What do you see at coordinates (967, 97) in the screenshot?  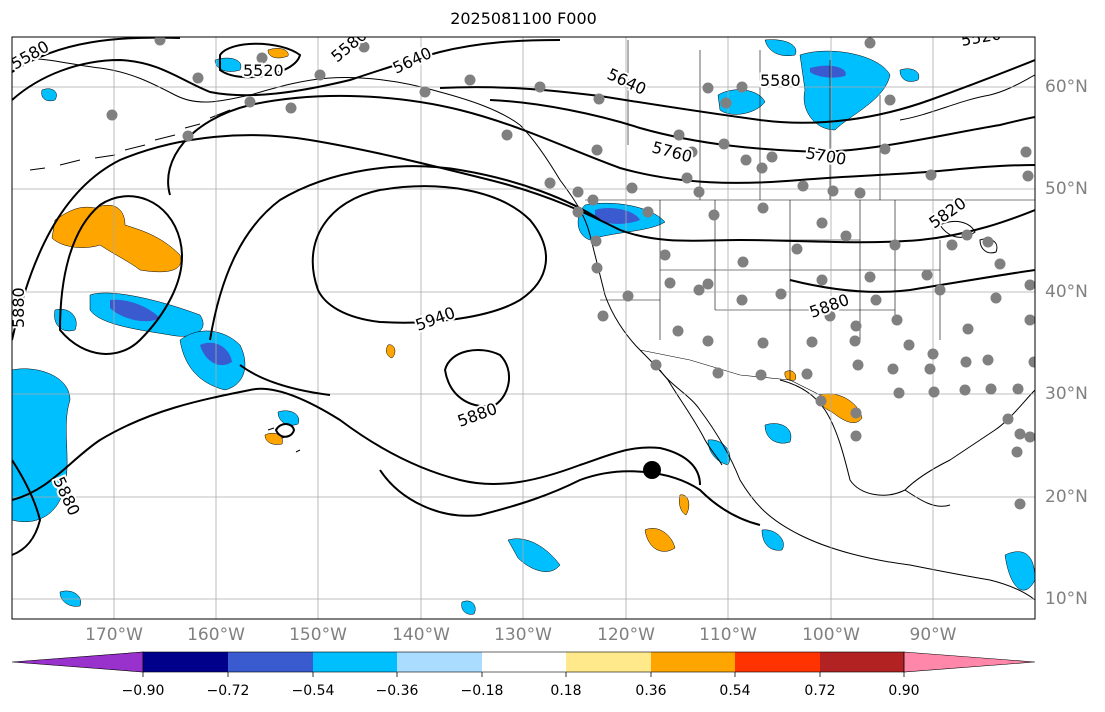 I see `hudson-bay-coast` at bounding box center [967, 97].